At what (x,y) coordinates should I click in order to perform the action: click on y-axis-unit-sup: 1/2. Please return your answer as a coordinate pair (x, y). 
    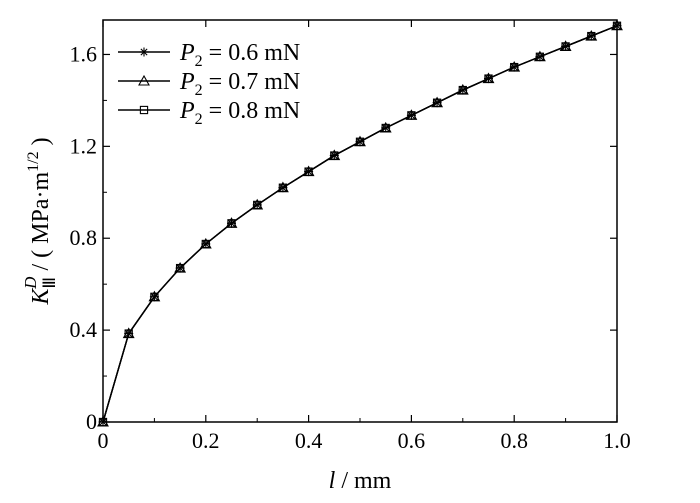
    Looking at the image, I should click on (33, 161).